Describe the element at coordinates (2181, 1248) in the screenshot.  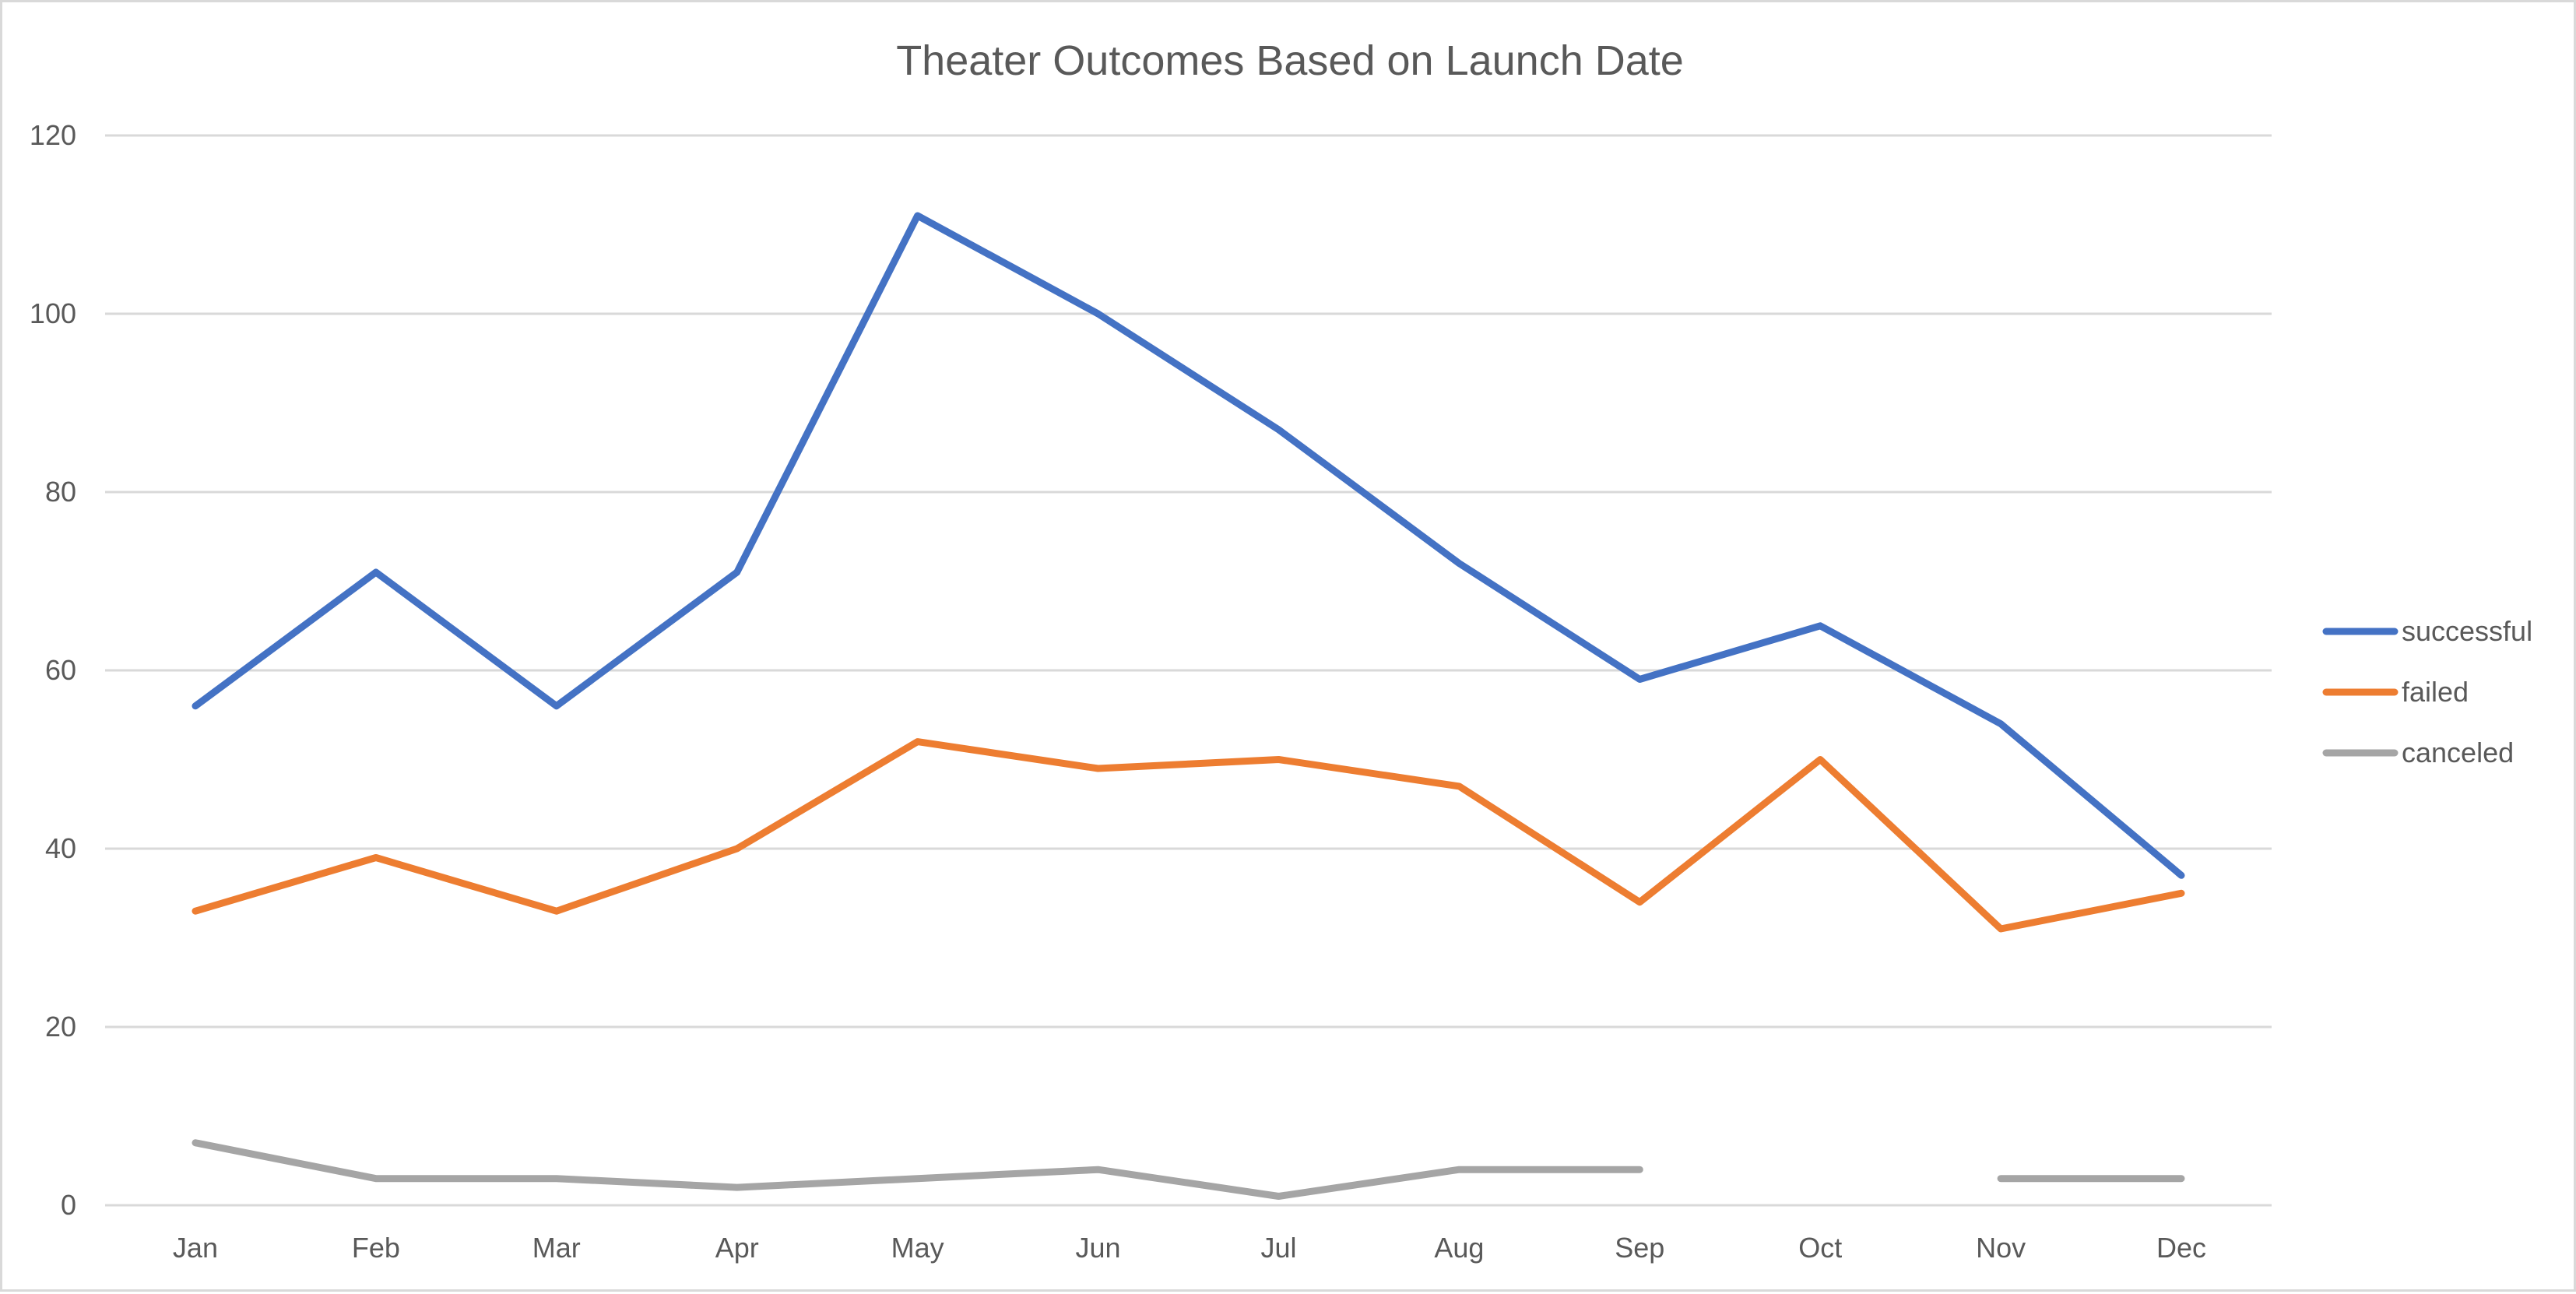
I see `x-tick-label: Dec` at that location.